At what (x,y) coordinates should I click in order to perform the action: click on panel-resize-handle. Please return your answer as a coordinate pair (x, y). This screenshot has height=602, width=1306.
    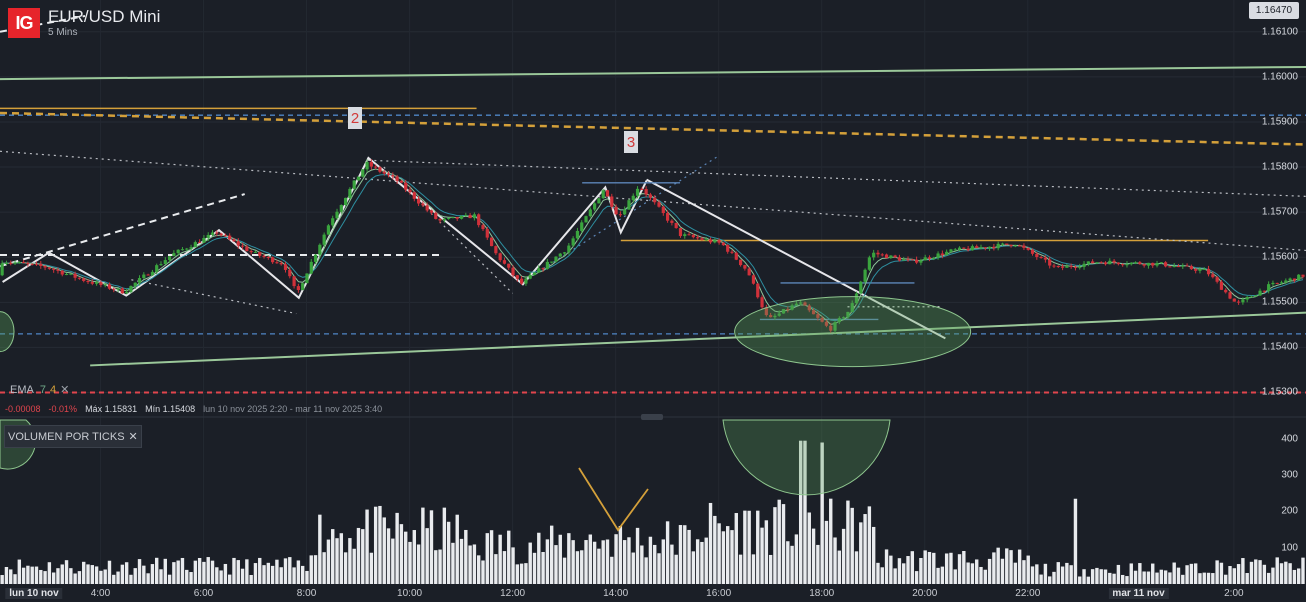
    Looking at the image, I should click on (652, 417).